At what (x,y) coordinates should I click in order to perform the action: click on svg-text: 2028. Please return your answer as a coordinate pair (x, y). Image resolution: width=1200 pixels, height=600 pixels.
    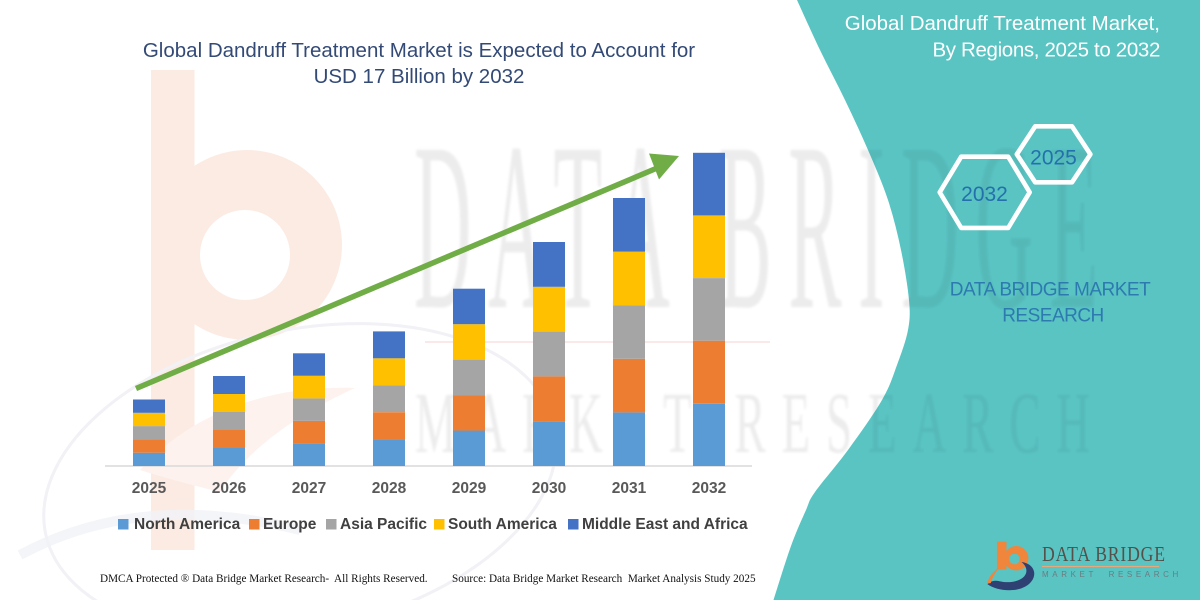
    Looking at the image, I should click on (389, 488).